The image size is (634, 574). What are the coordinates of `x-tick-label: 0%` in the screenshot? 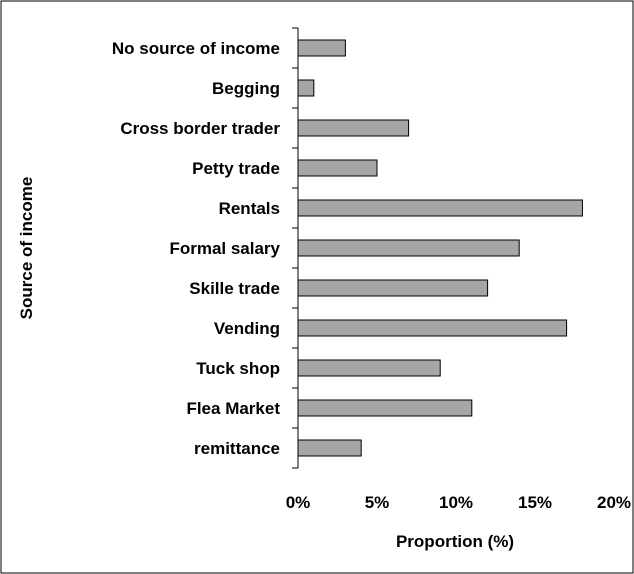 It's located at (298, 502).